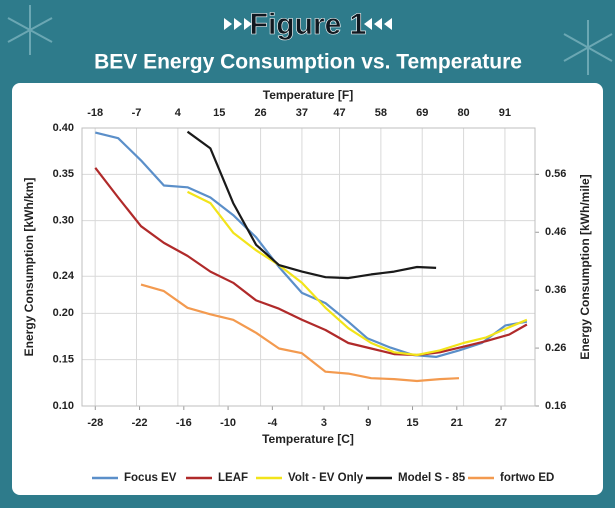  I want to click on y-tick-label: 0.35, so click(63, 174).